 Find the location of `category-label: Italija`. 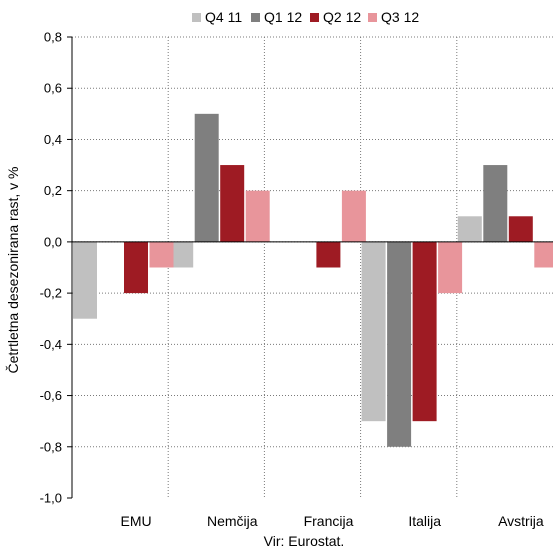

category-label: Italija is located at coordinates (424, 521).